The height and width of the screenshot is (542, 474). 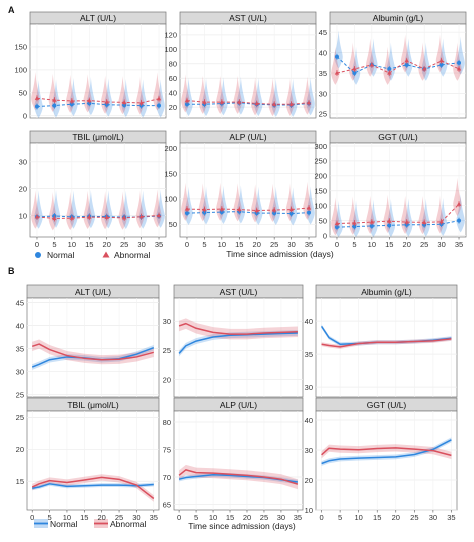 What do you see at coordinates (64, 524) in the screenshot?
I see `legend-b-normal-label: Normal` at bounding box center [64, 524].